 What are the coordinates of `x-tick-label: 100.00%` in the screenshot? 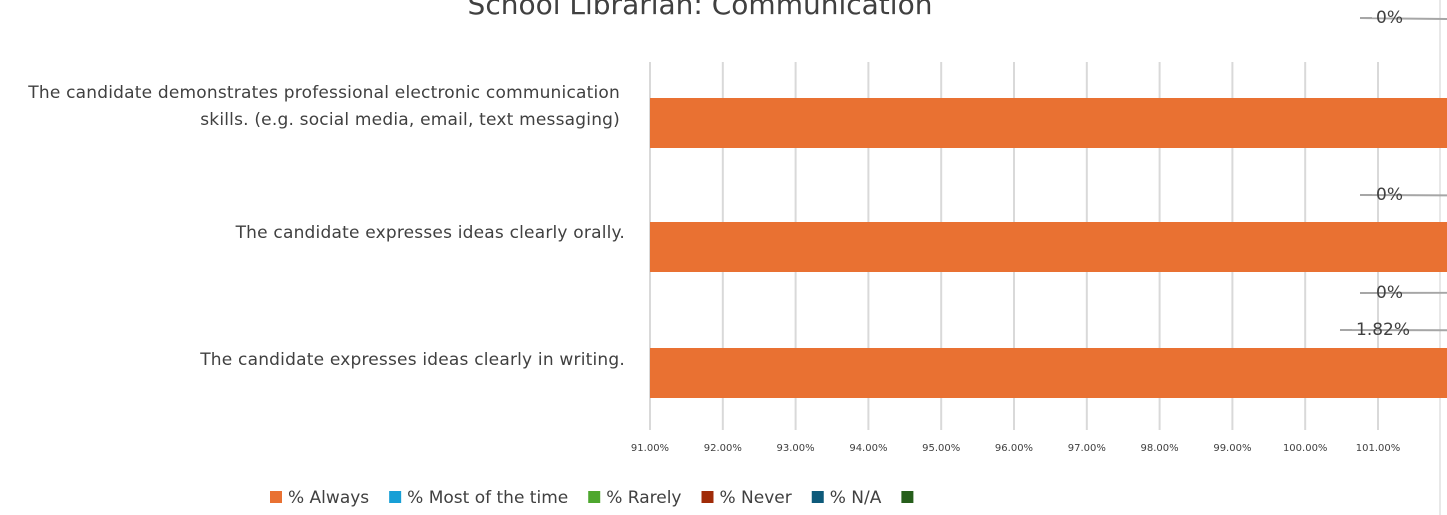 It's located at (1305, 448).